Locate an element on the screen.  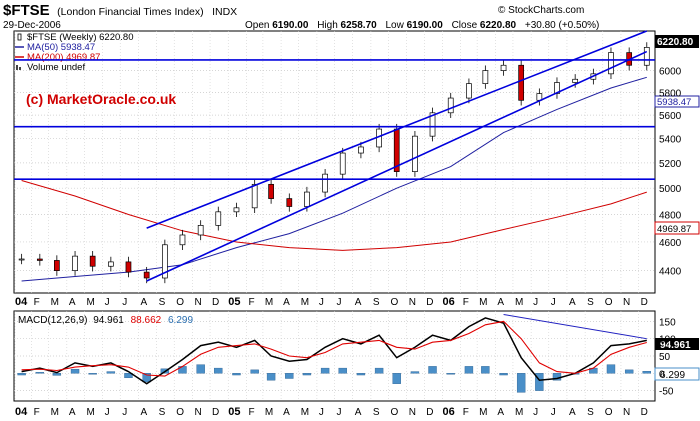
x-tick-label: 04 is located at coordinates (21, 302).